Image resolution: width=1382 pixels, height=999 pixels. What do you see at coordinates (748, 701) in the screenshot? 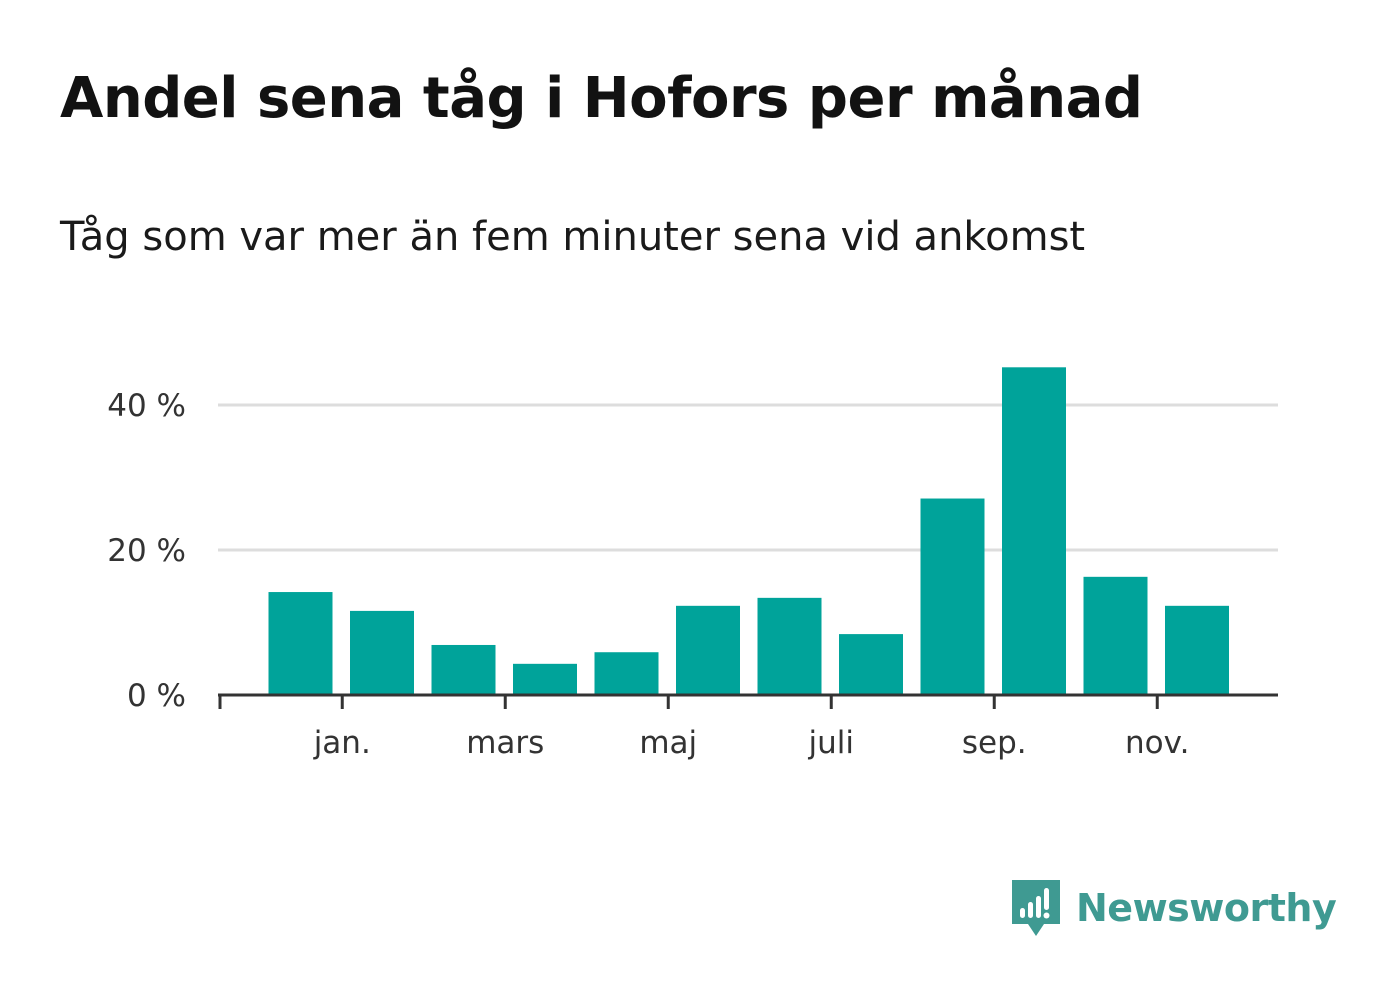
I see `axes` at bounding box center [748, 701].